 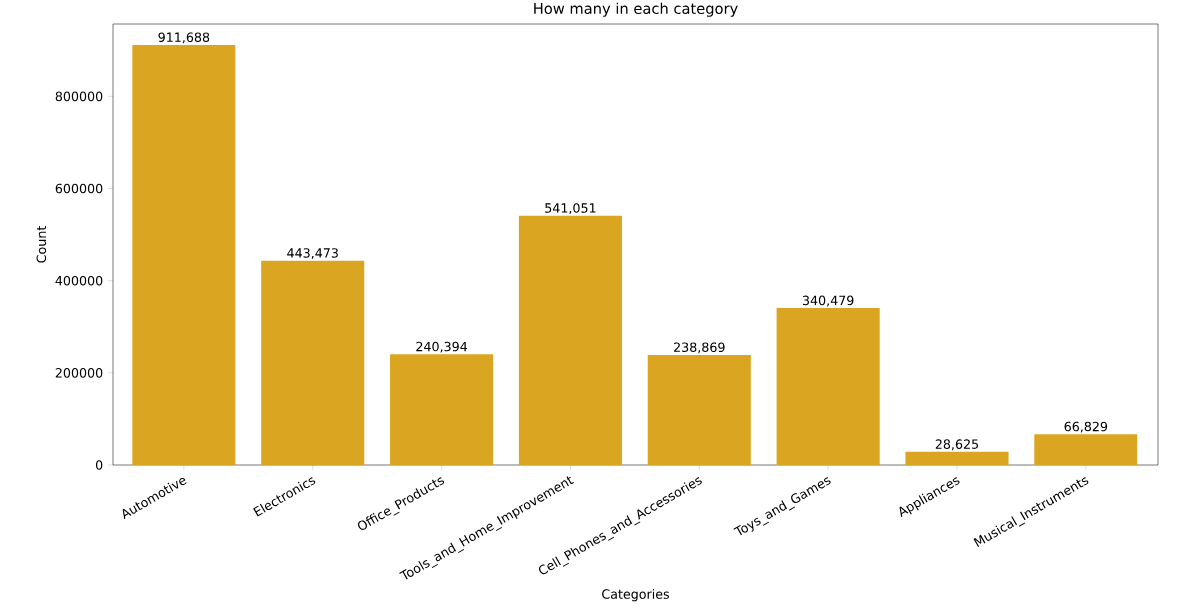 I want to click on y-tick-label: 800000, so click(x=79, y=96).